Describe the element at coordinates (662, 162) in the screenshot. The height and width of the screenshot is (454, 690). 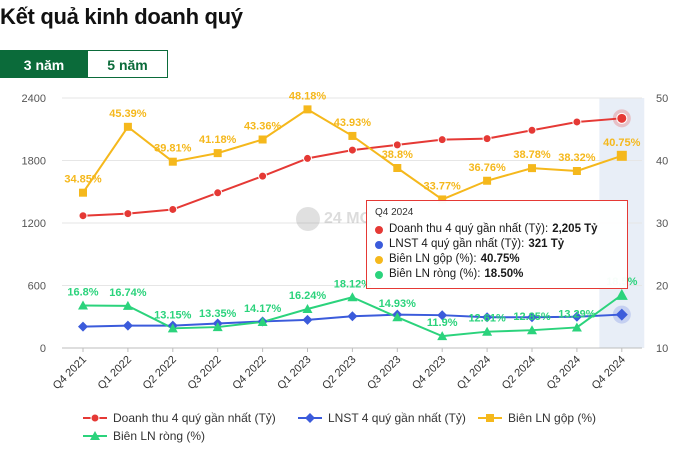
I see `y-right-tick-label: 40` at that location.